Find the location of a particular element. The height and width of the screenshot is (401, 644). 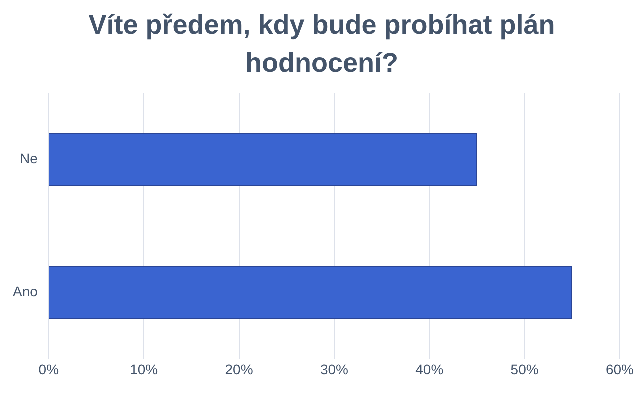

x-tick-label: 30% is located at coordinates (334, 369).